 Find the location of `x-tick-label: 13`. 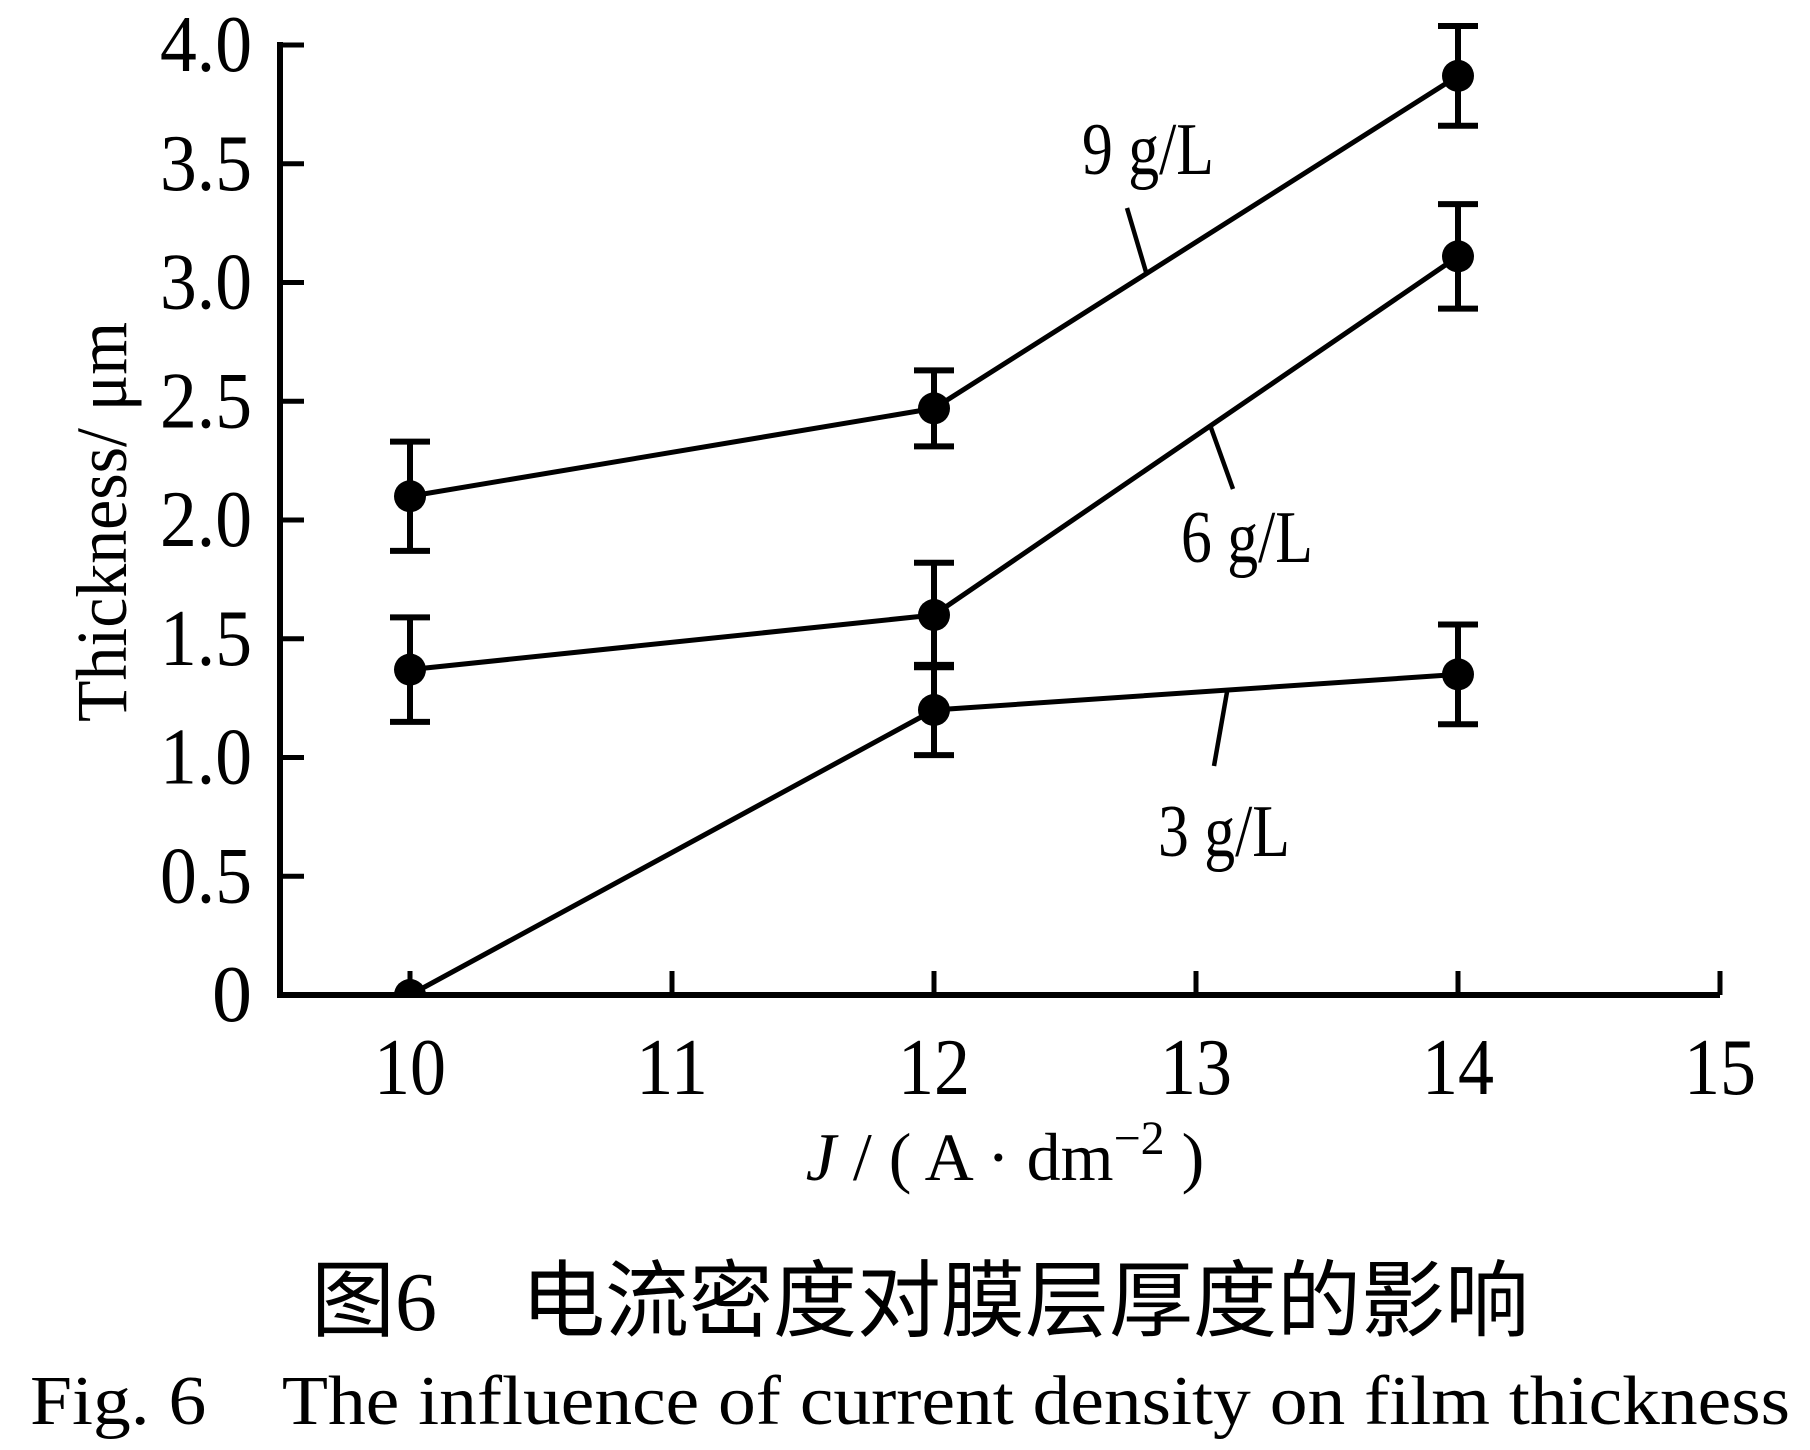

x-tick-label: 13 is located at coordinates (1196, 1068).